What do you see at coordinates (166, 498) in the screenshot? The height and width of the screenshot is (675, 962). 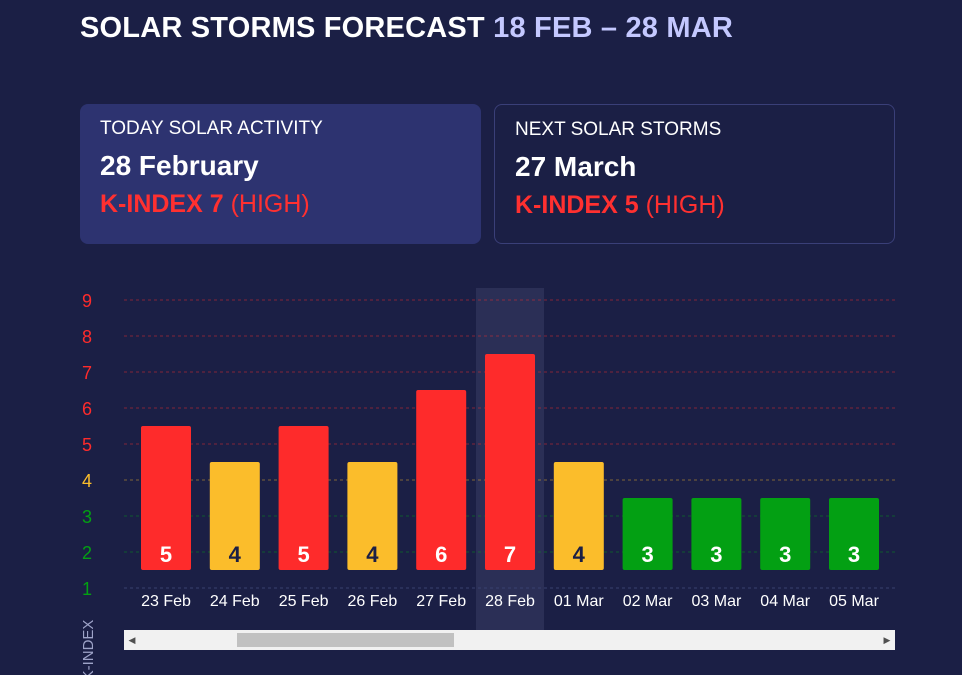 I see `bar-23-feb` at bounding box center [166, 498].